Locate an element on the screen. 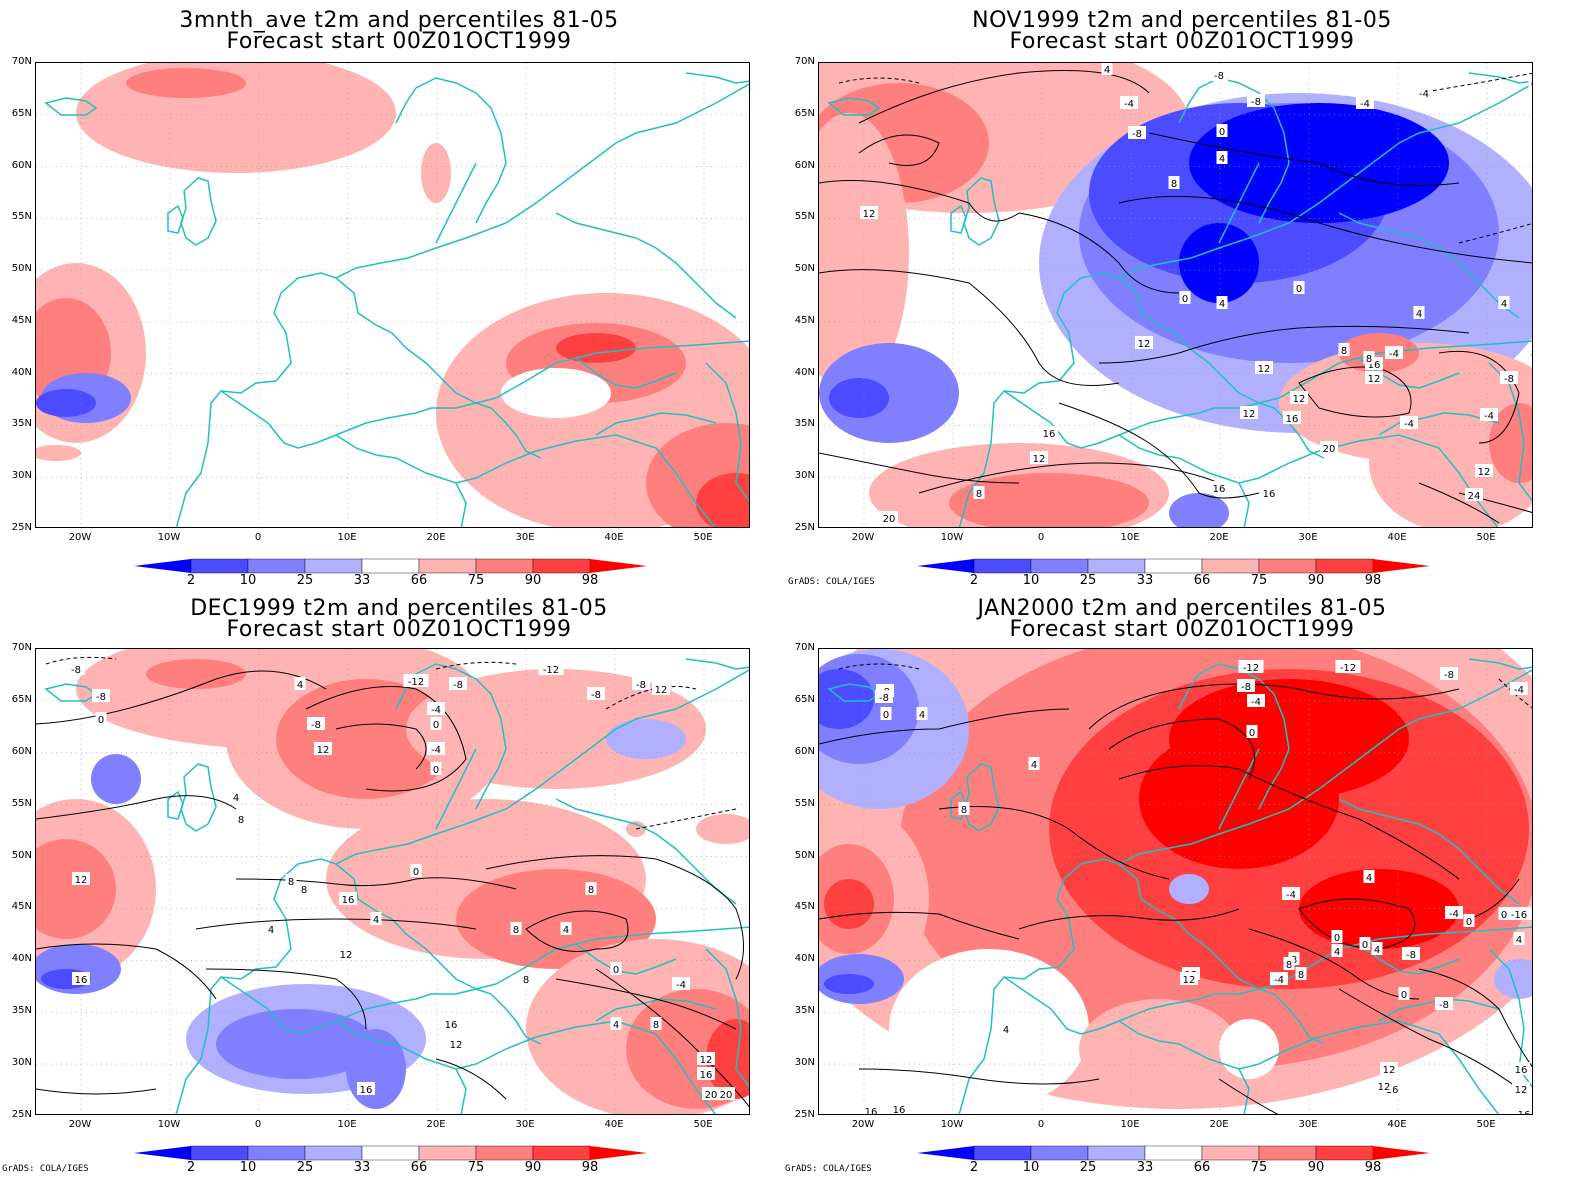 The height and width of the screenshot is (1196, 1596). lon-tick-label: 20E is located at coordinates (1219, 537).